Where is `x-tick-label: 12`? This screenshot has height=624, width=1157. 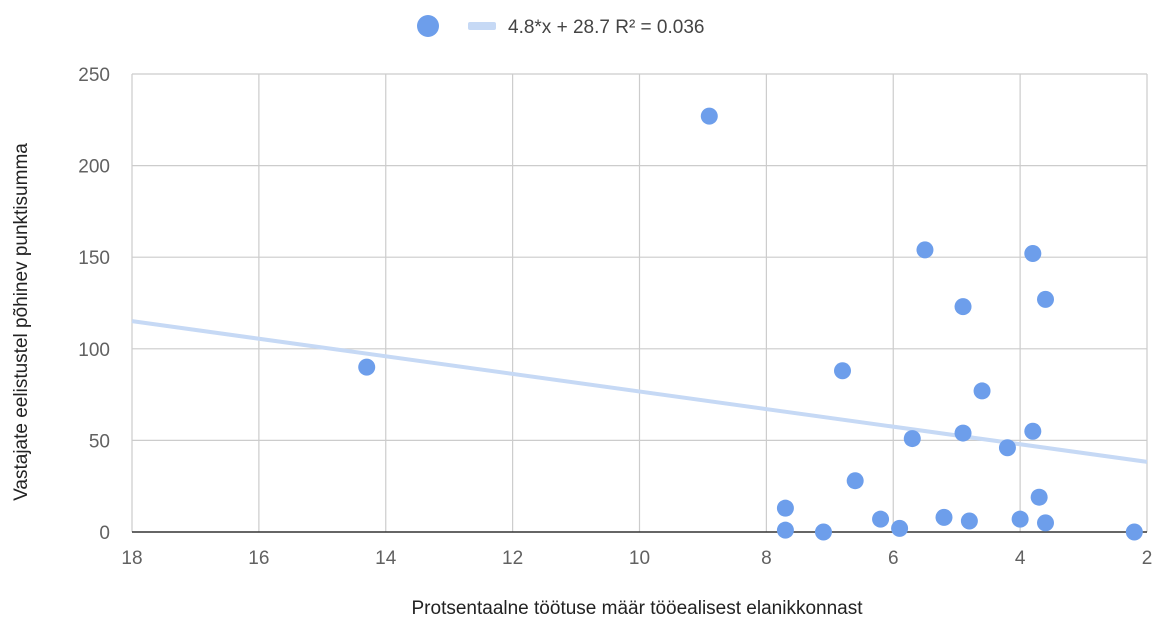
x-tick-label: 12 is located at coordinates (512, 558).